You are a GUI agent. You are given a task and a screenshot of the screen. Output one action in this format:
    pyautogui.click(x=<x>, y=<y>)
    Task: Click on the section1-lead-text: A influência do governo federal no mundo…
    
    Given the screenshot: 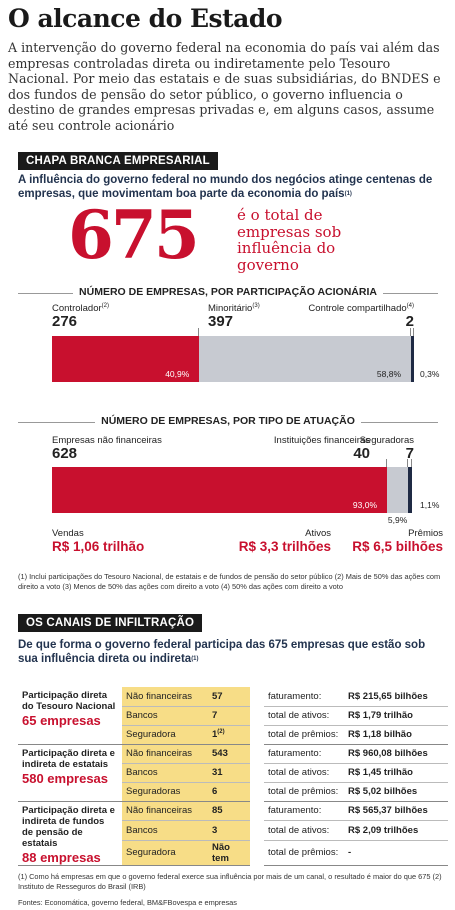 What is the action you would take?
    pyautogui.click(x=225, y=187)
    